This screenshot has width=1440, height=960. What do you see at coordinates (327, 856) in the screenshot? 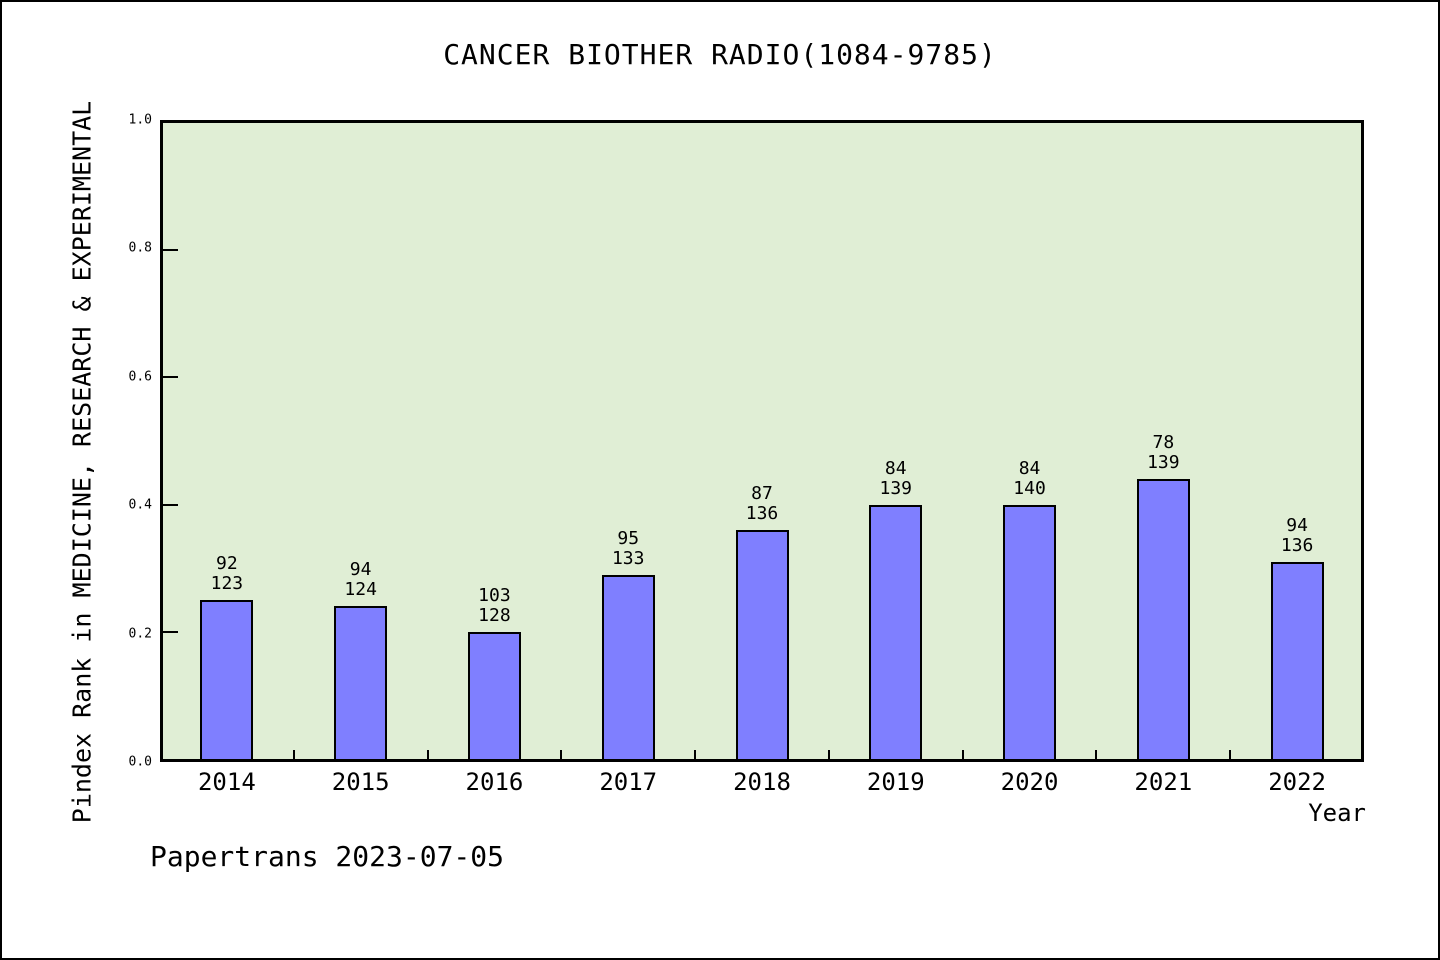
I see `footer-text: Papertrans 2023-07-05` at bounding box center [327, 856].